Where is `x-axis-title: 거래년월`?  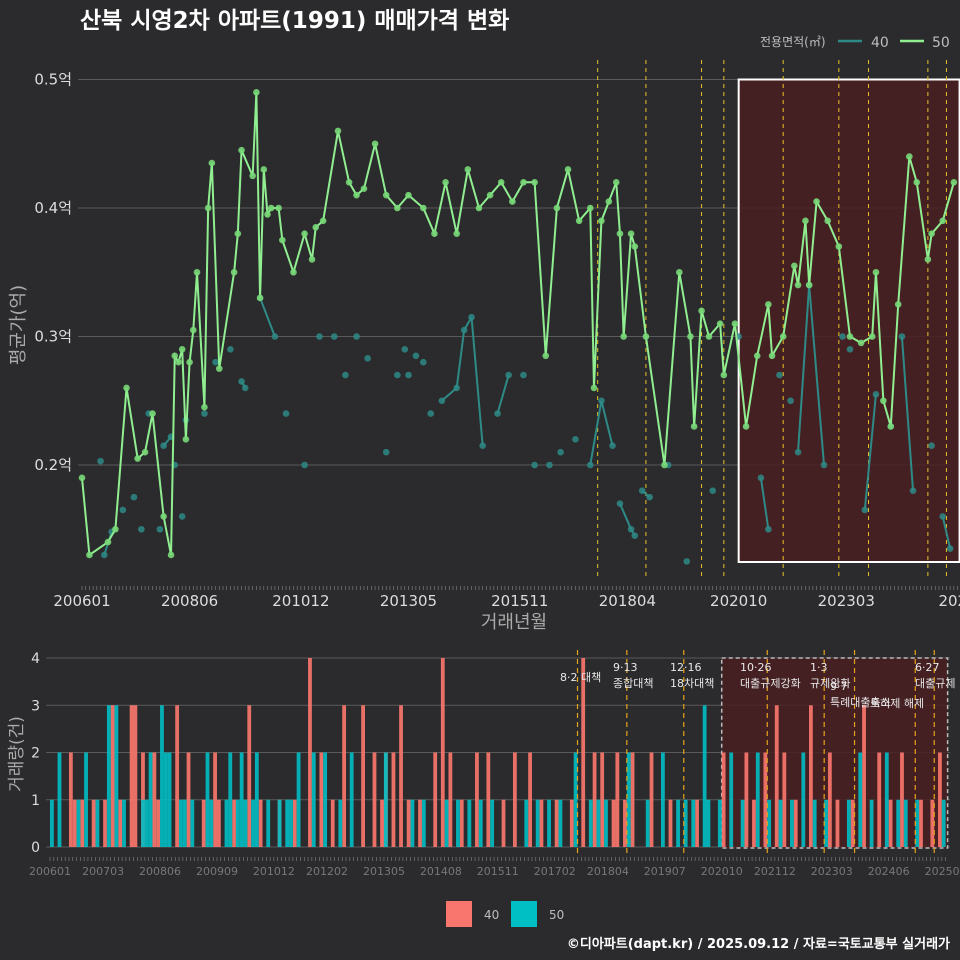
x-axis-title: 거래년월 is located at coordinates (514, 622).